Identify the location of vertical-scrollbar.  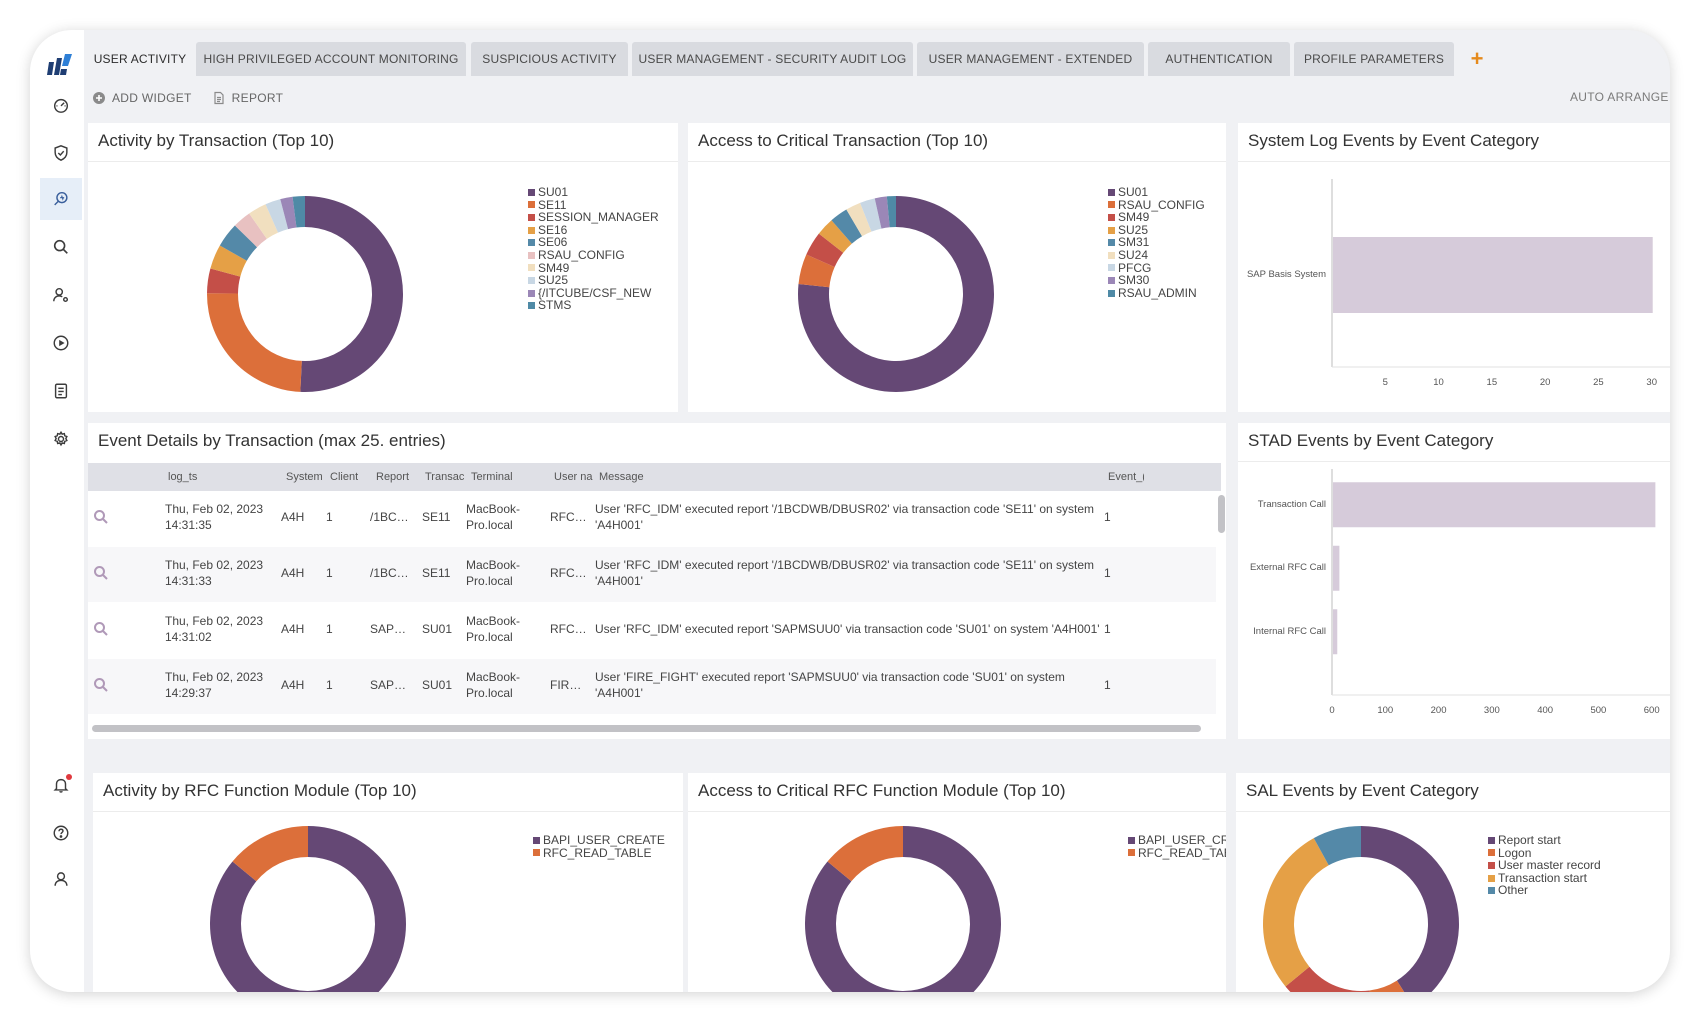
(1221, 514).